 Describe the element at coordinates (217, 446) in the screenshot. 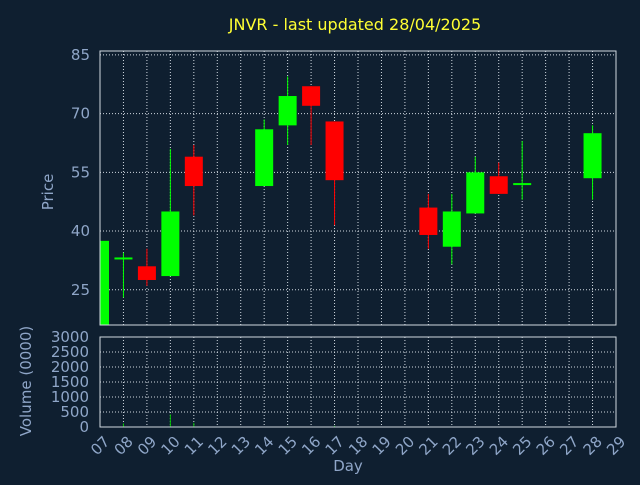

I see `day-tick-label: 12` at that location.